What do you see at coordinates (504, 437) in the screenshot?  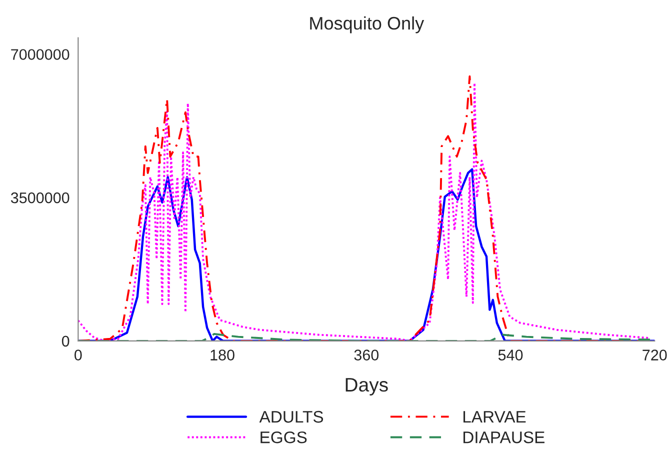 I see `legend-label: DIAPAUSE` at bounding box center [504, 437].